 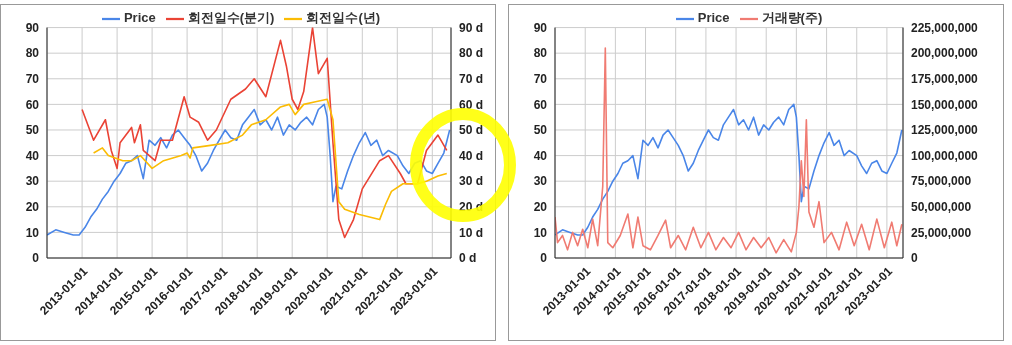 I want to click on y2-tick-label: 80 d, so click(x=471, y=53).